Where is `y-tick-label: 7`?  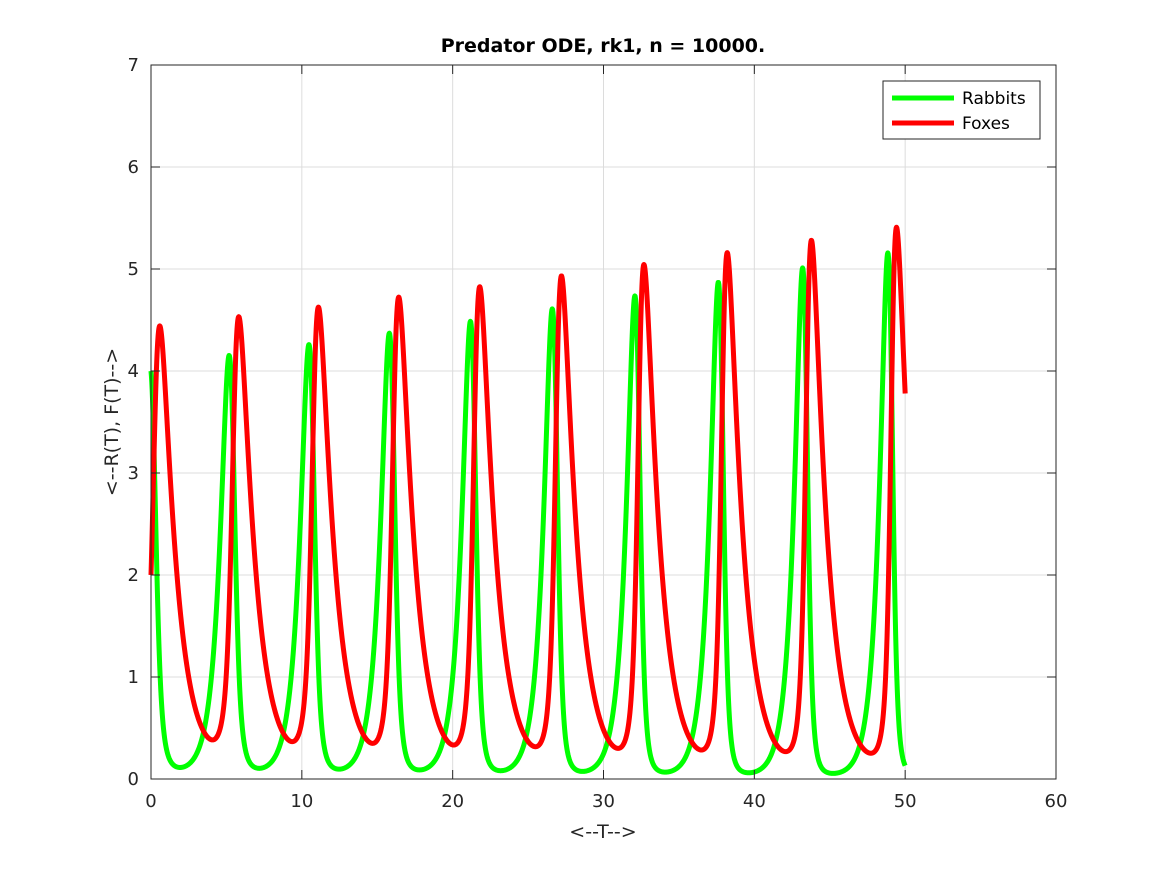
y-tick-label: 7 is located at coordinates (133, 65).